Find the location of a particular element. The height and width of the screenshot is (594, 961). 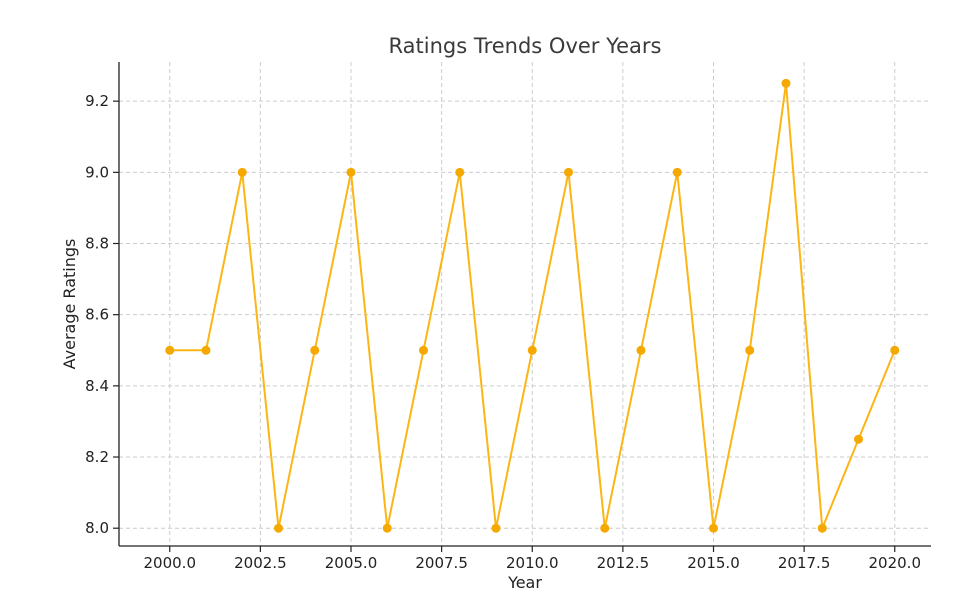

x-tick-label: 2012.5 is located at coordinates (623, 563).